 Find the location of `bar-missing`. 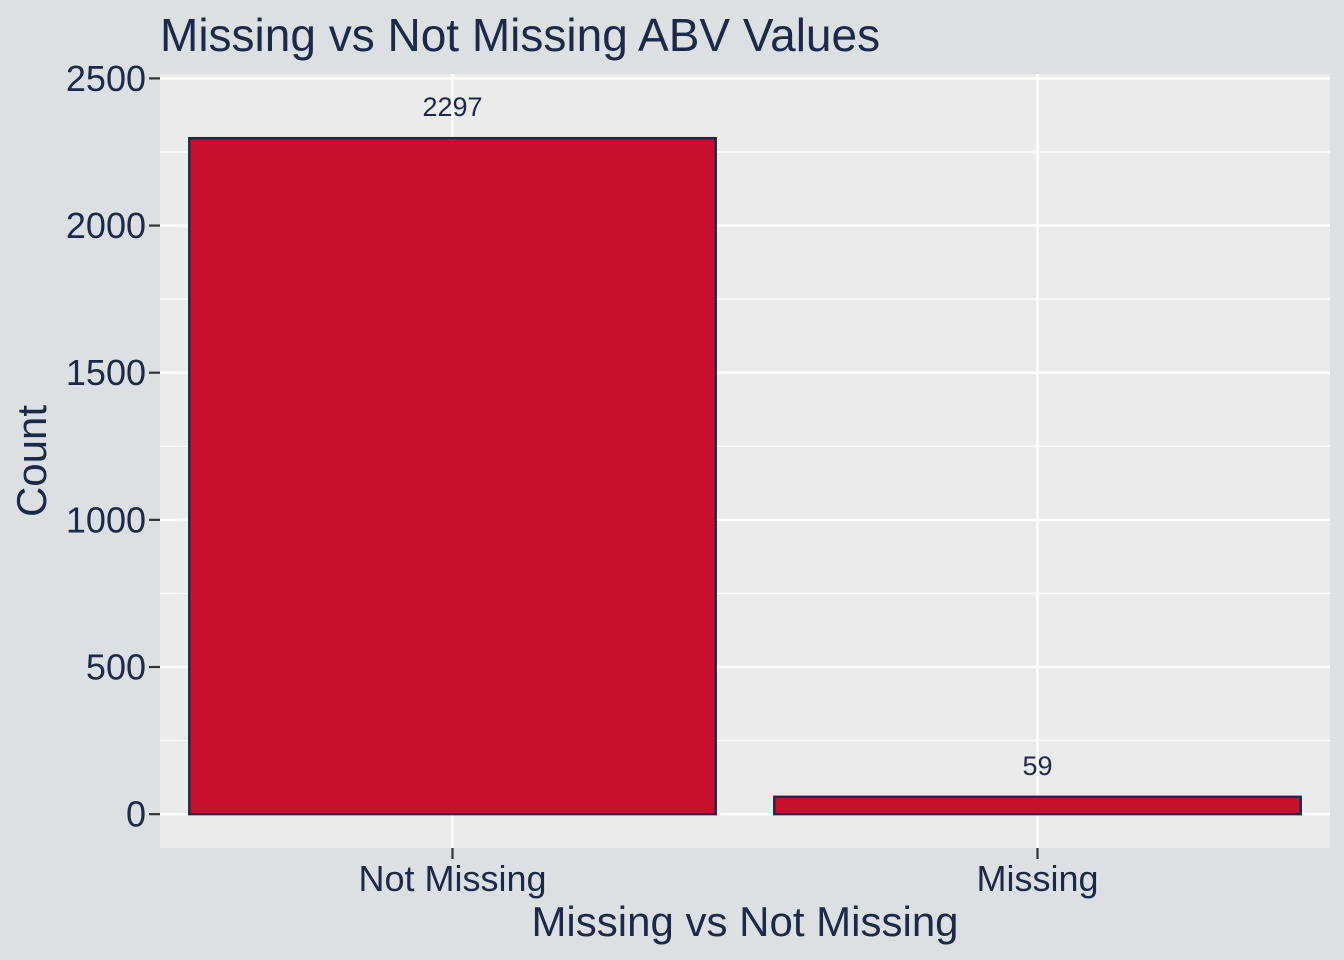

bar-missing is located at coordinates (1037, 805).